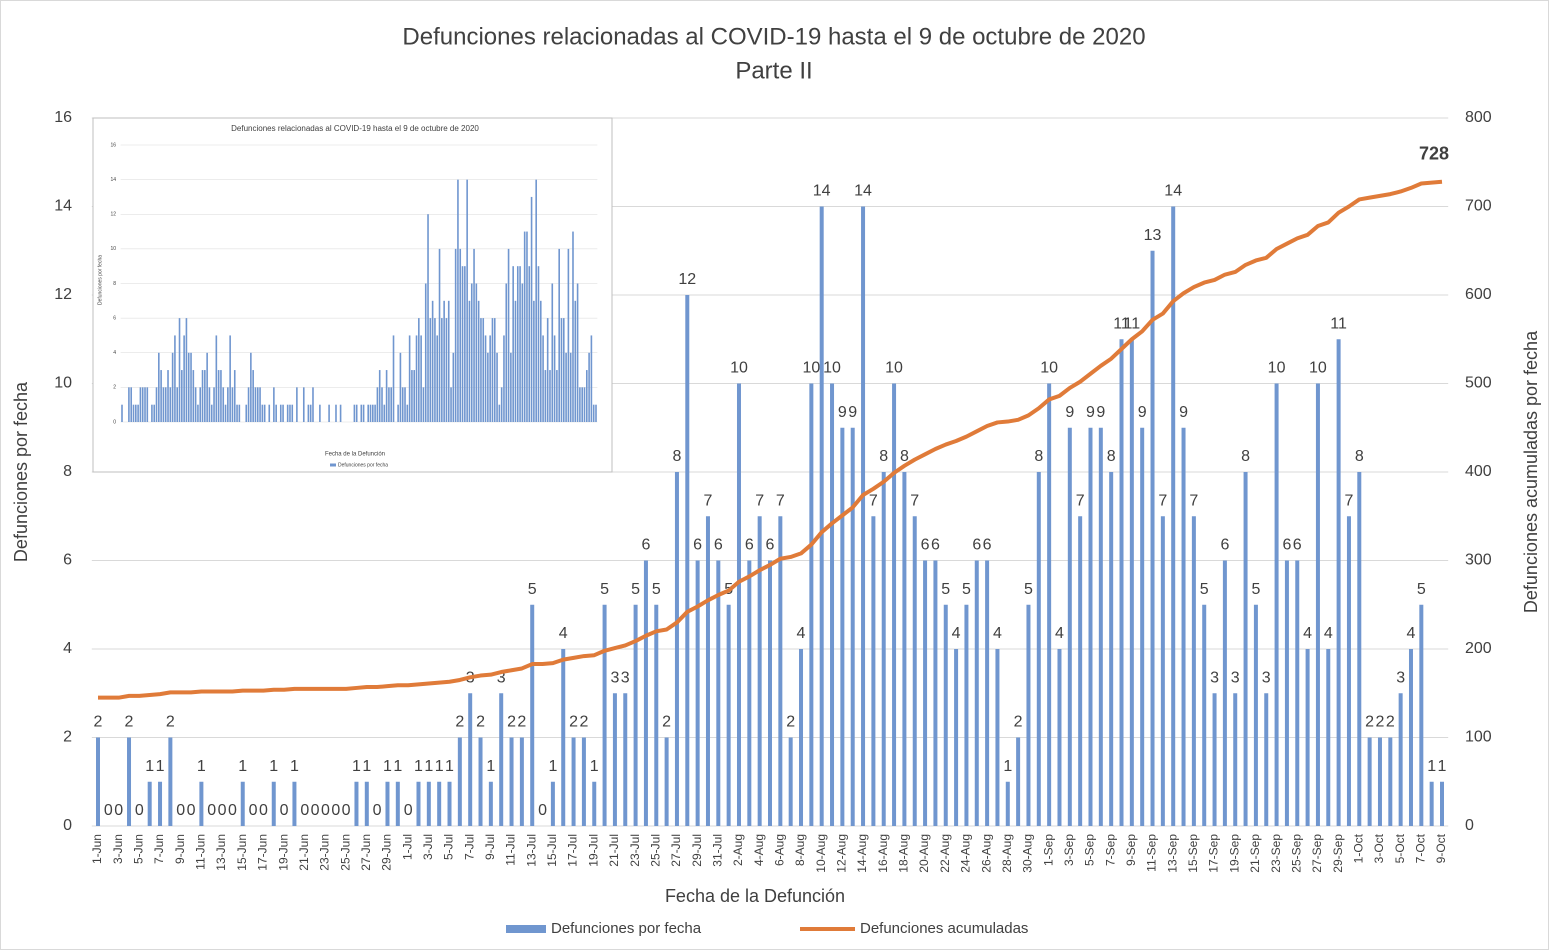 The height and width of the screenshot is (951, 1550). What do you see at coordinates (626, 928) in the screenshot?
I see `legend-label: Defunciones por fecha` at bounding box center [626, 928].